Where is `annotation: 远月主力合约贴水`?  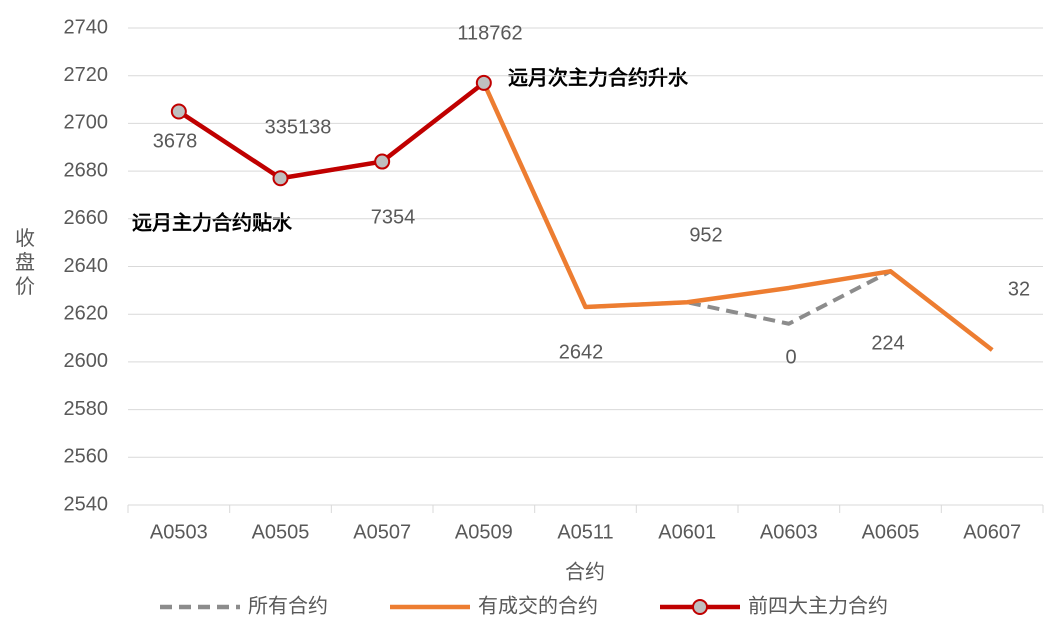 annotation: 远月主力合约贴水 is located at coordinates (212, 222).